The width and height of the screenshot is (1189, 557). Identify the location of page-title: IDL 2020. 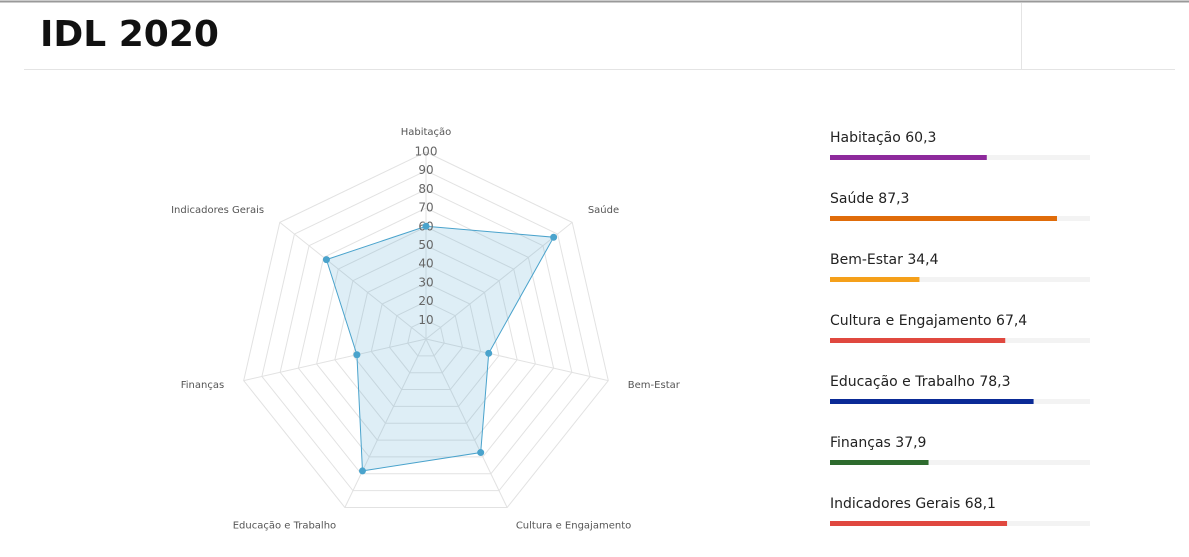
(129, 34).